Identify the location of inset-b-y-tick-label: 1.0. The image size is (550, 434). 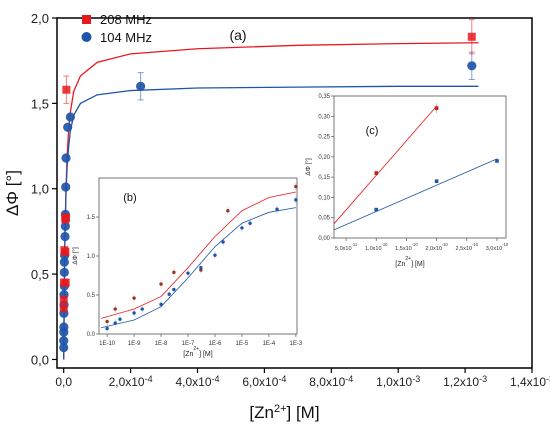
(91, 257).